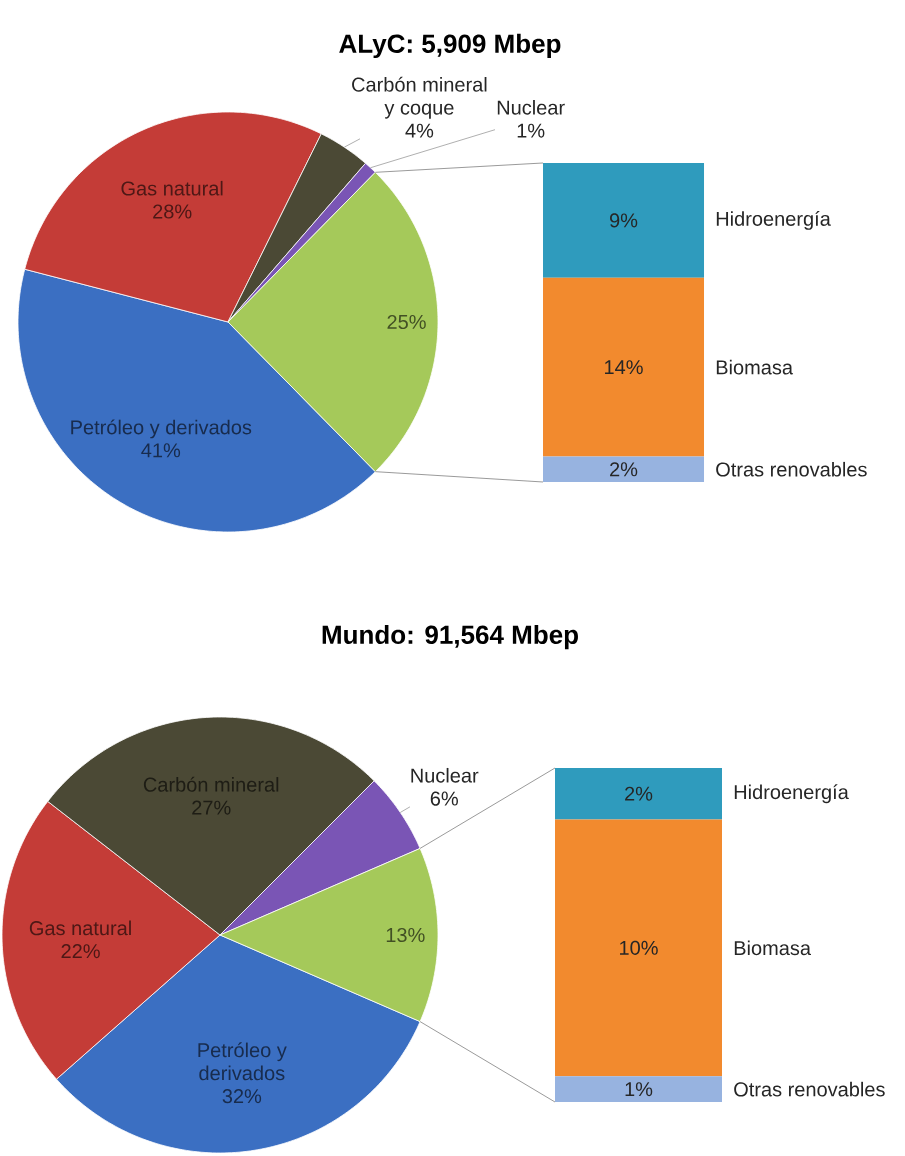 The image size is (905, 1156). I want to click on data-label: 32%, so click(242, 1096).